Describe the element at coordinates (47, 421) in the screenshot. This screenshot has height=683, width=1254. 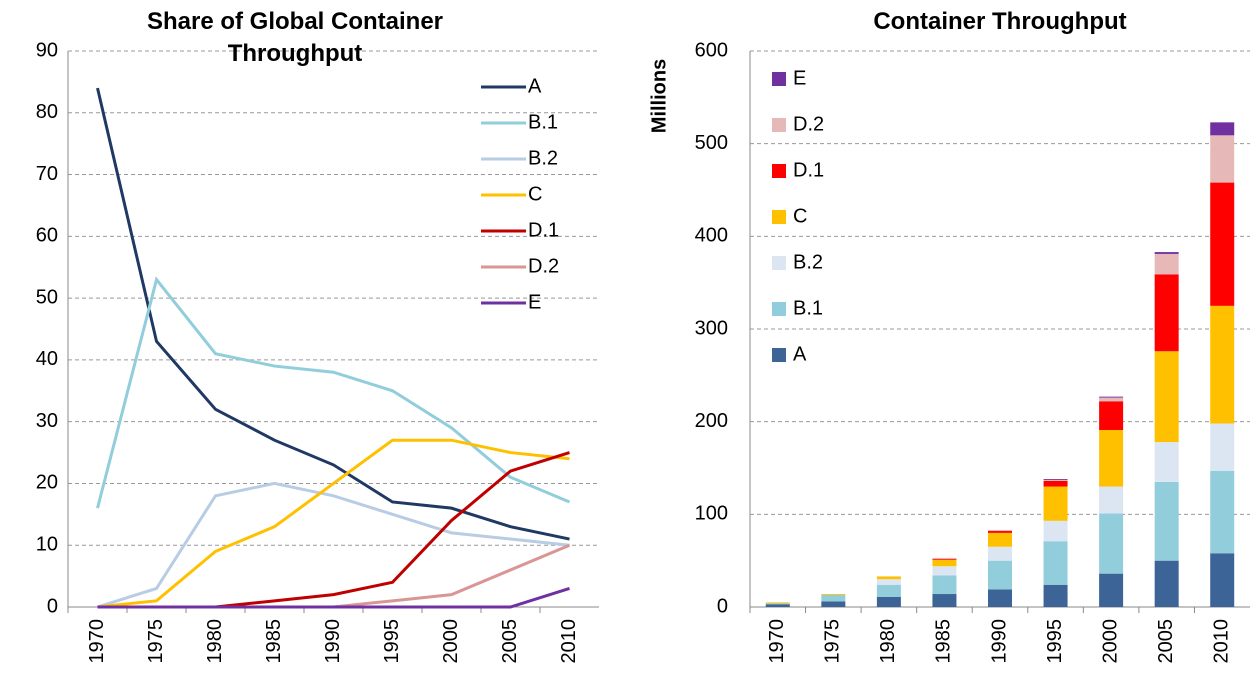
I see `y-tick-label: 30` at that location.